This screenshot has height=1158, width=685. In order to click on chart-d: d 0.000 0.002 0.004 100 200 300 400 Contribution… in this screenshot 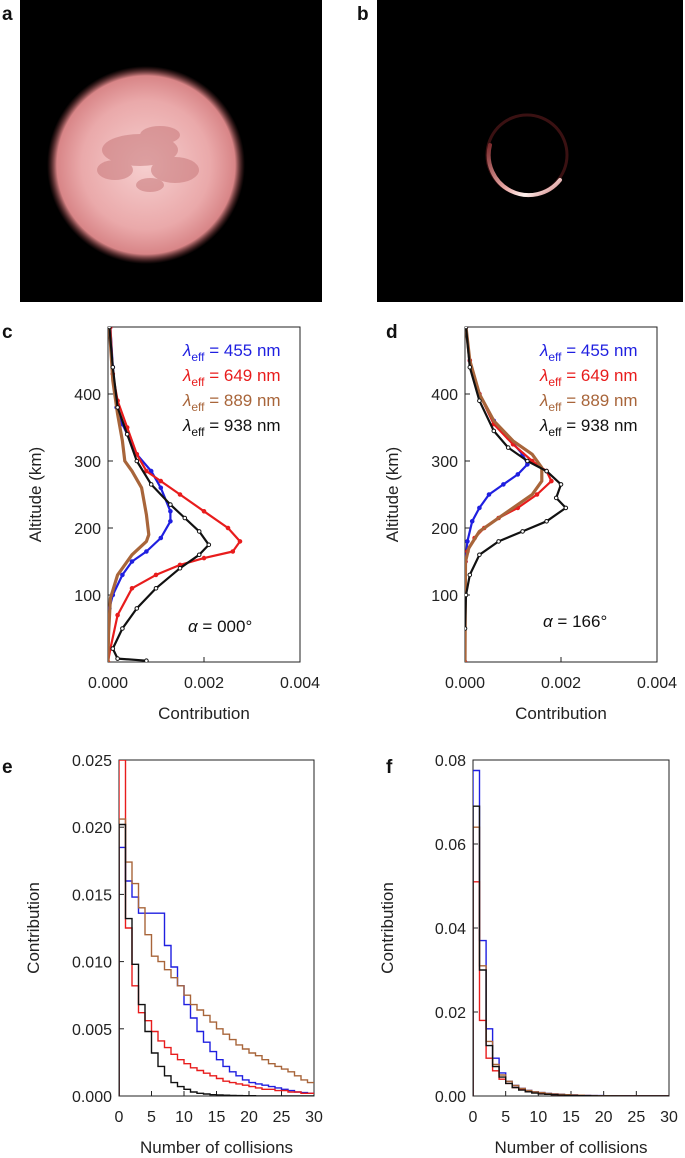, I will do `click(530, 522)`.